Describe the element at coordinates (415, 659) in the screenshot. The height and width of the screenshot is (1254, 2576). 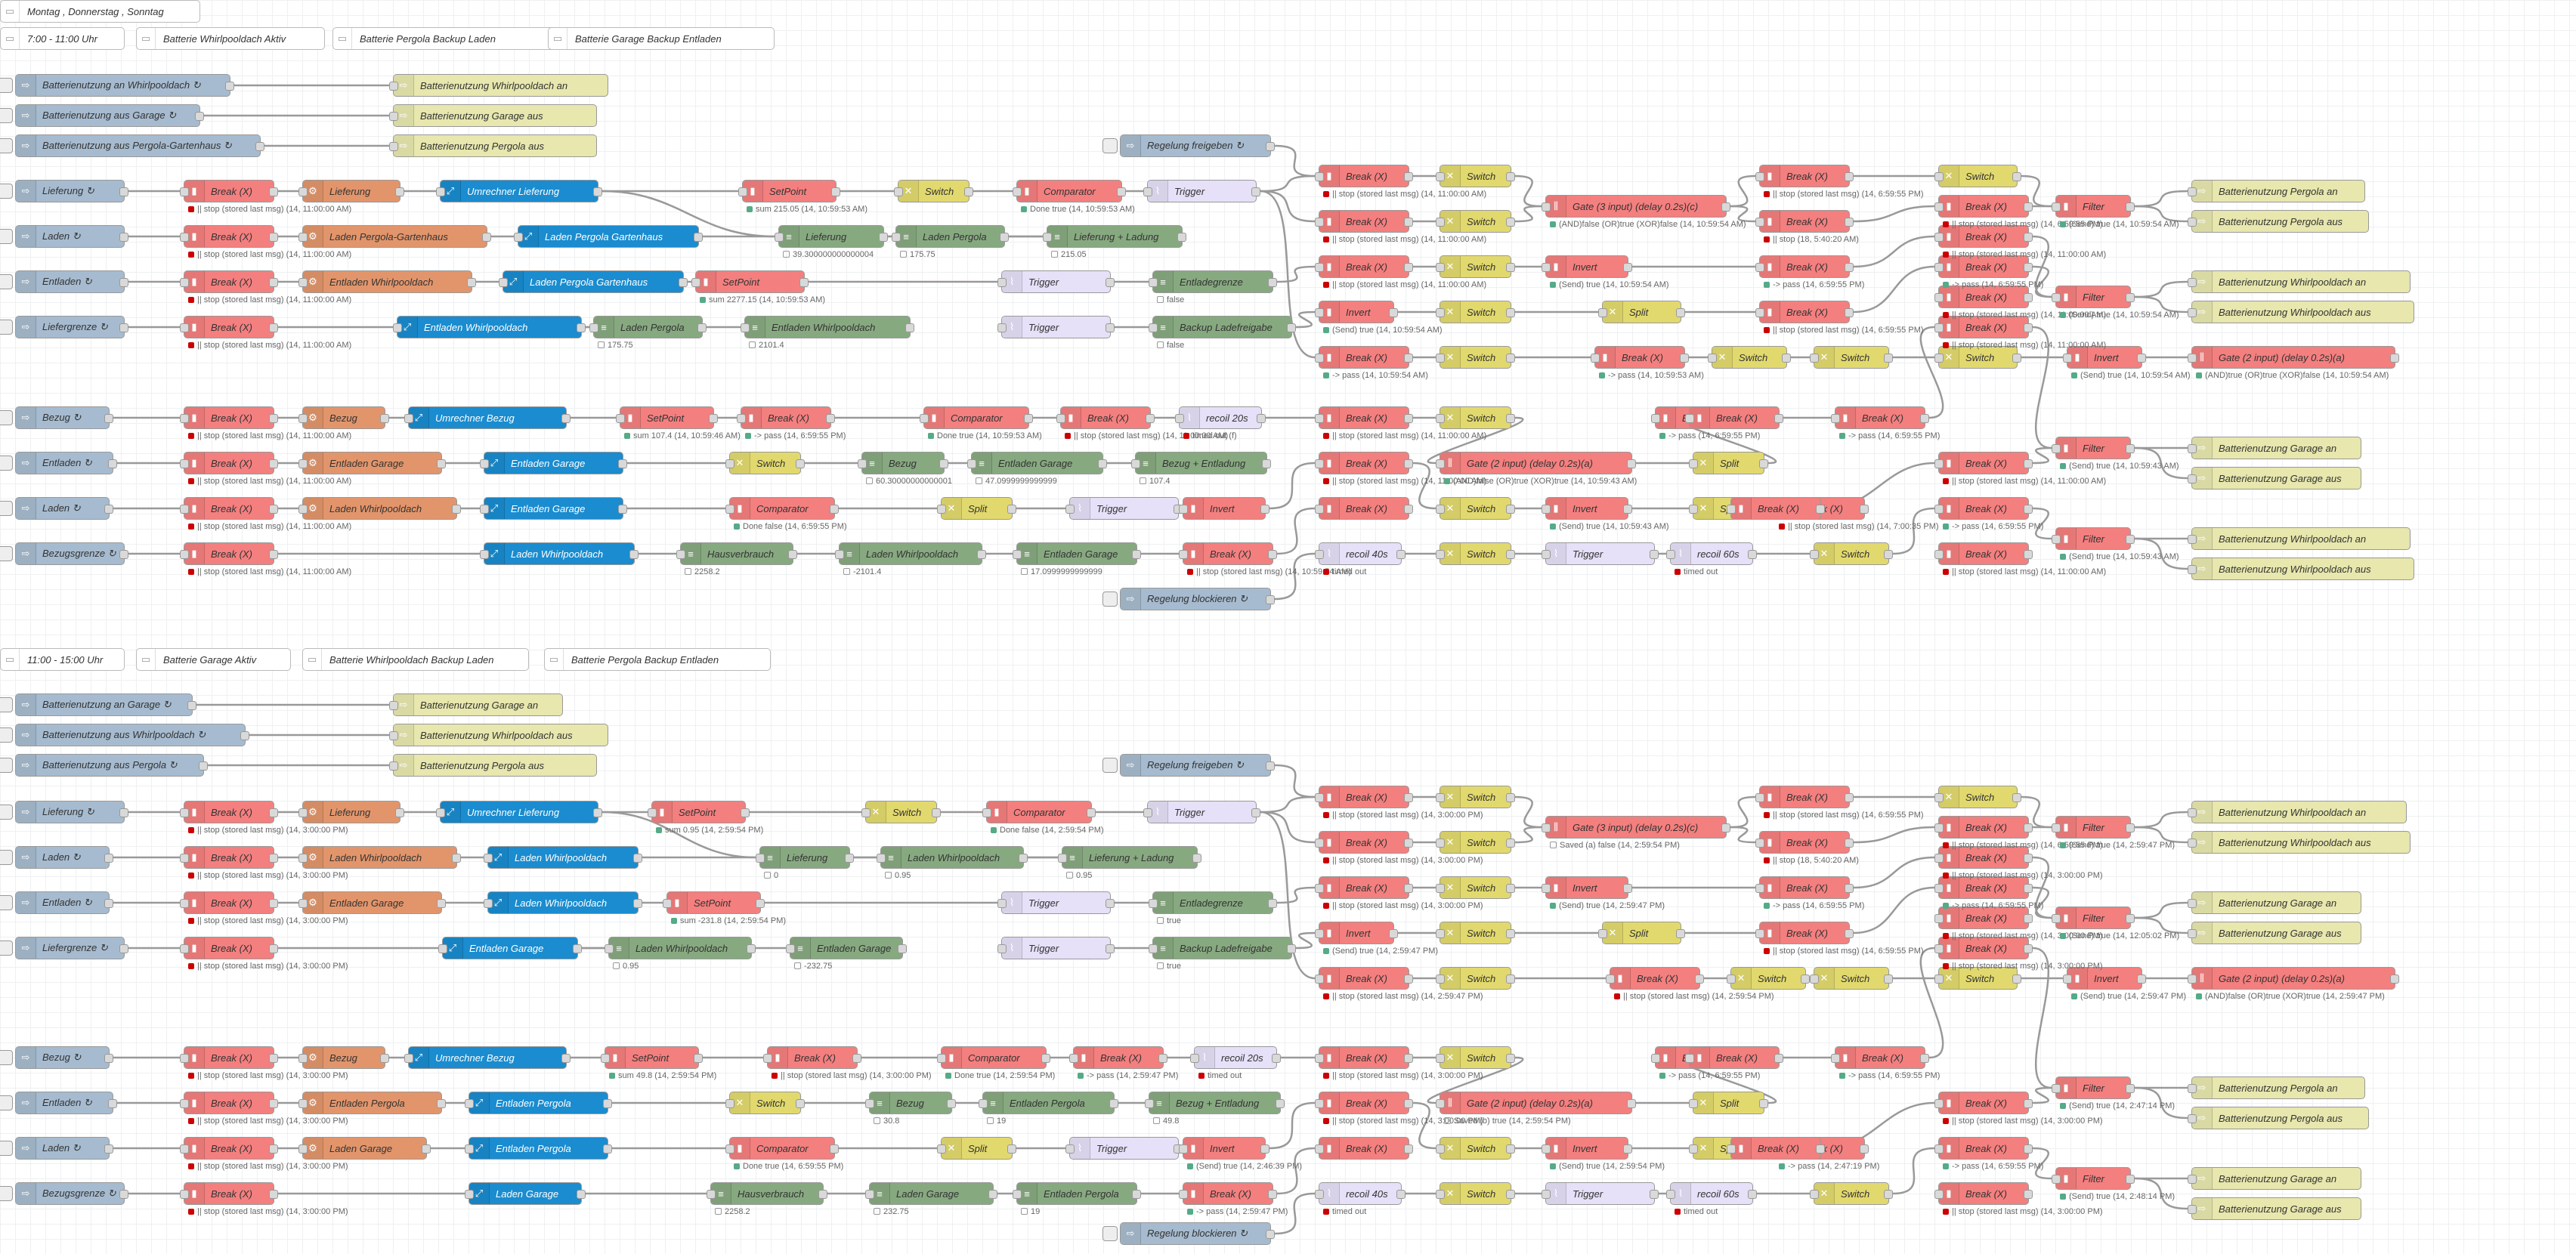
I see `comment-node: ▭ Batterie Whirlpooldach Backup Laden` at that location.